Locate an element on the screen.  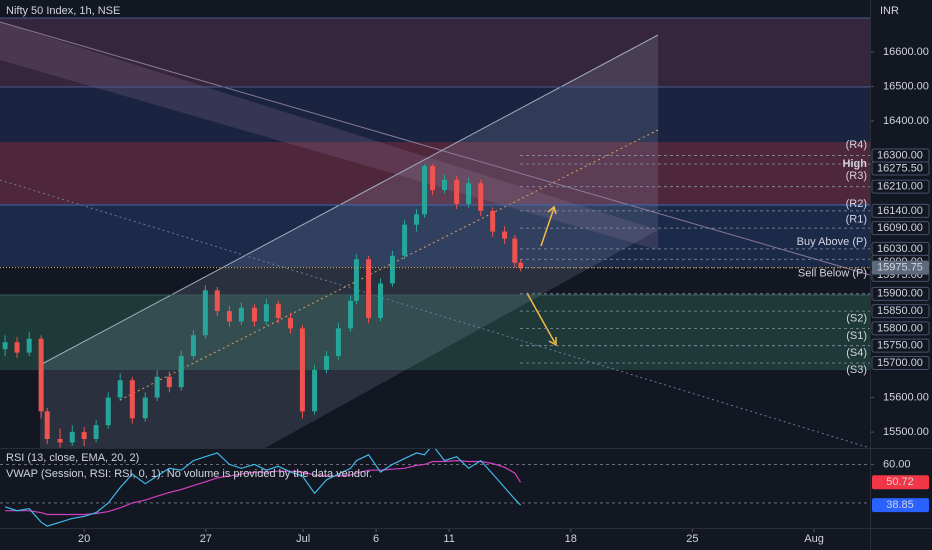
x-tick-label: 20 is located at coordinates (84, 539).